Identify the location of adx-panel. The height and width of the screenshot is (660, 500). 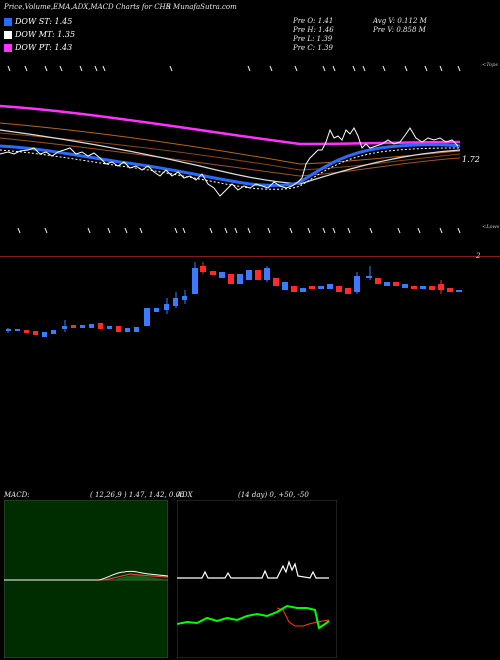
(257, 579).